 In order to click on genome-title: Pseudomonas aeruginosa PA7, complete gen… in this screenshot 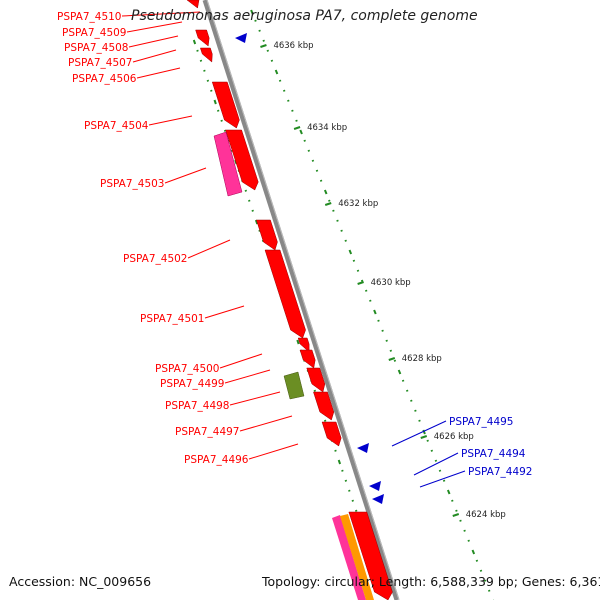, I will do `click(304, 16)`.